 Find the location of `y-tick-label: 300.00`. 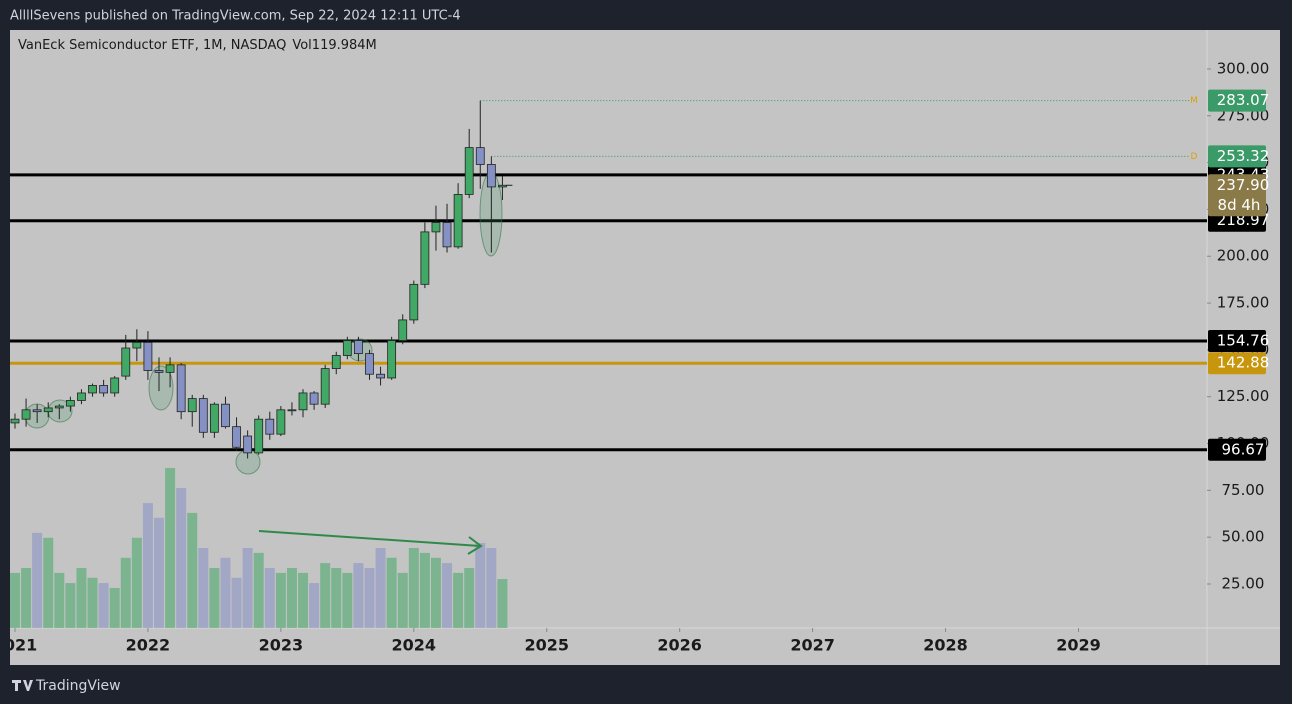

y-tick-label: 300.00 is located at coordinates (1243, 68).